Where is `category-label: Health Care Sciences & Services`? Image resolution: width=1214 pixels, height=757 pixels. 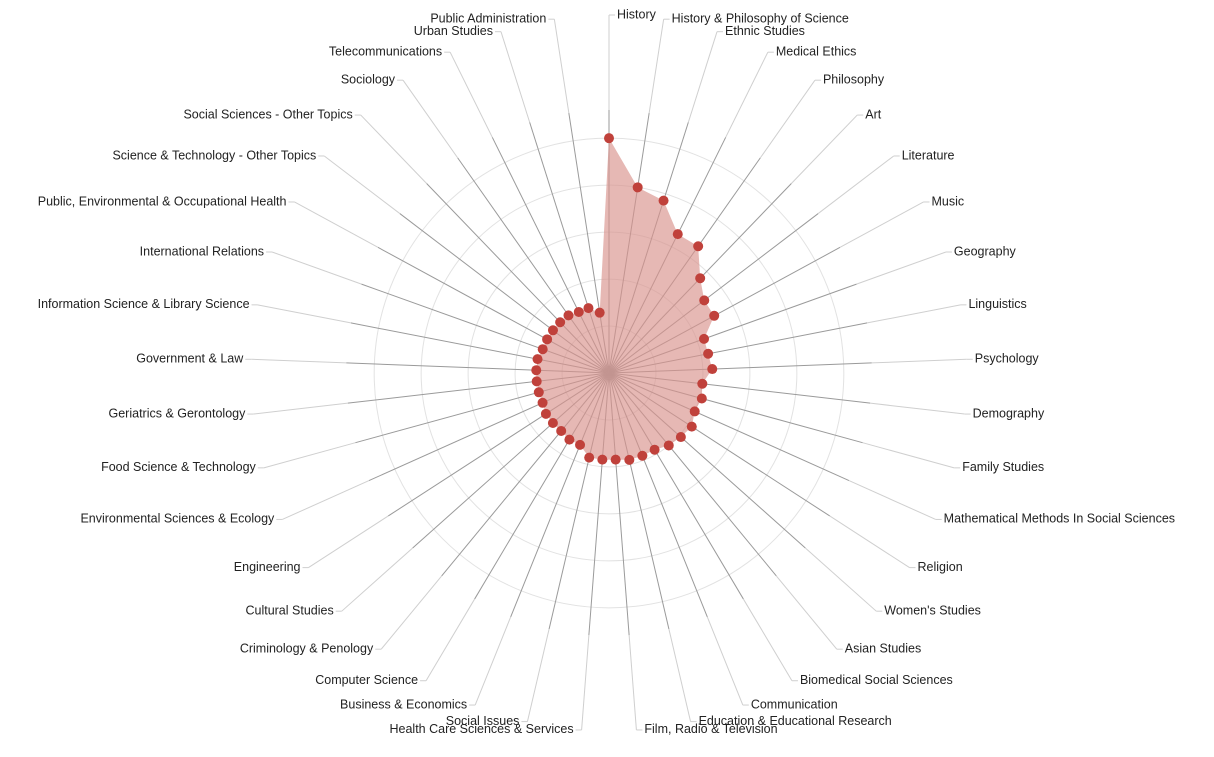
category-label: Health Care Sciences & Services is located at coordinates (481, 729).